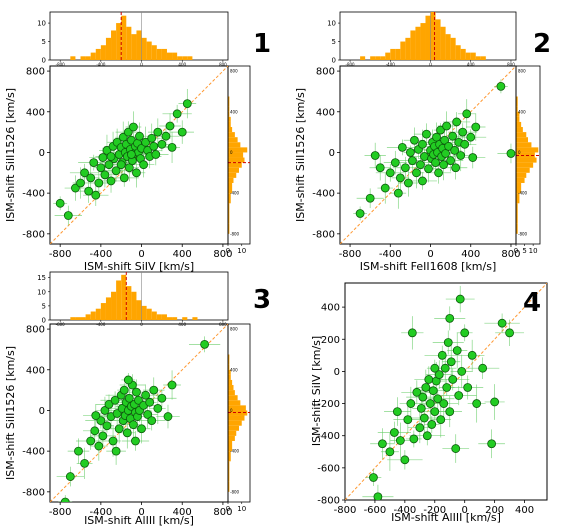 This screenshot has width=568, height=527. What do you see at coordinates (223, 64) in the screenshot?
I see `top-hist-x-label: 800` at bounding box center [223, 64].